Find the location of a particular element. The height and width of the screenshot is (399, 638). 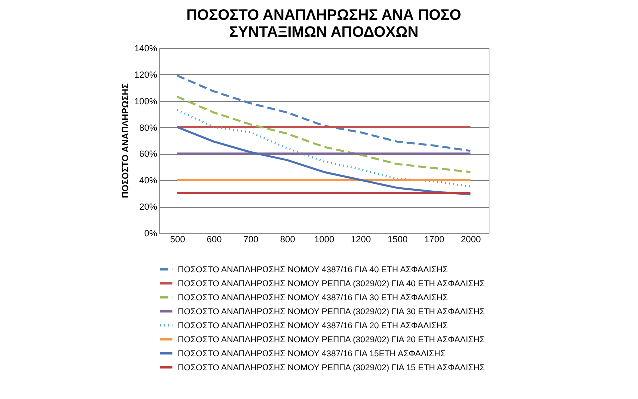

legend-label: ΠΟΣΟΣΤΟ ΑΝΑΠΛΗΡΩΣΗΣ ΝΟΜΟΥ 4387/16 ΓΙΑ 15ΕΤΗ ΑΣΦΑΛΙΣΗΣ is located at coordinates (312, 353).